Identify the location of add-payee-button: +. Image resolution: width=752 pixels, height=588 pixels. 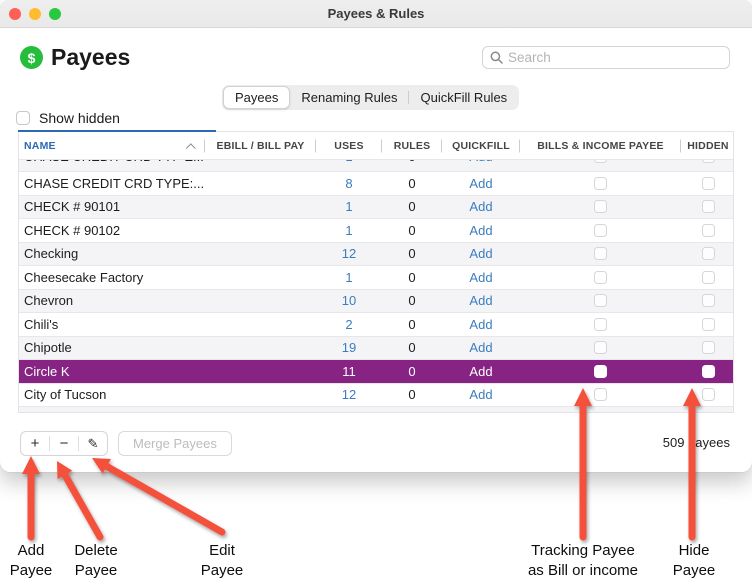
(35, 443).